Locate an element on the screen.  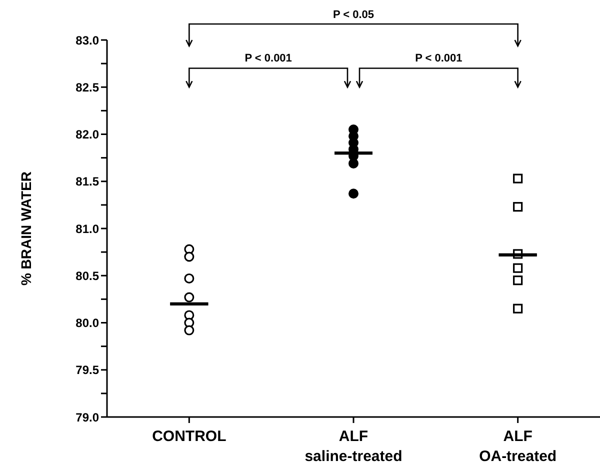
y-axis-title: % BRAIN WATER is located at coordinates (26, 228).